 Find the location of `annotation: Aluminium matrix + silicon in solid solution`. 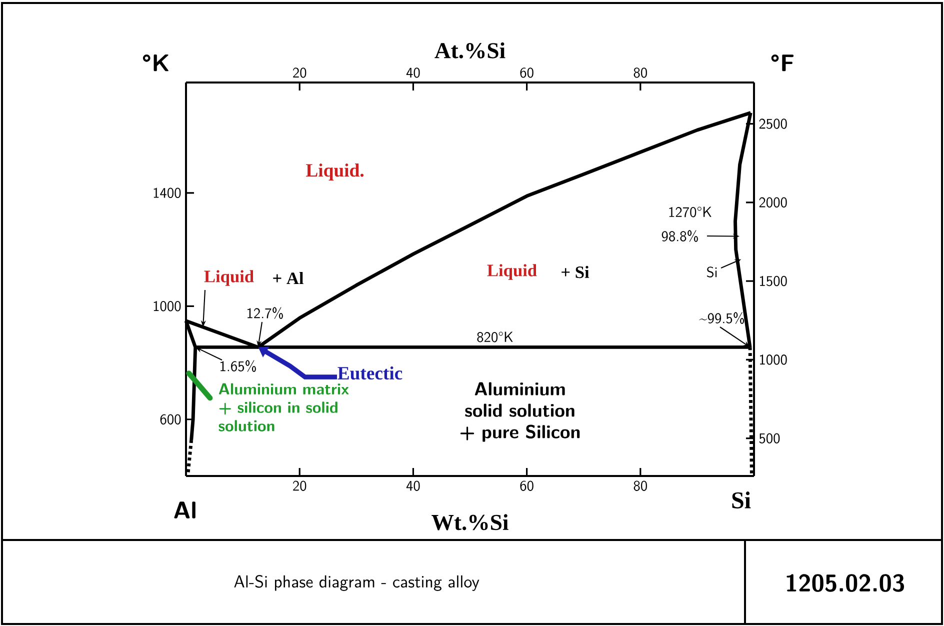

annotation: Aluminium matrix + silicon in solid solution is located at coordinates (283, 407).